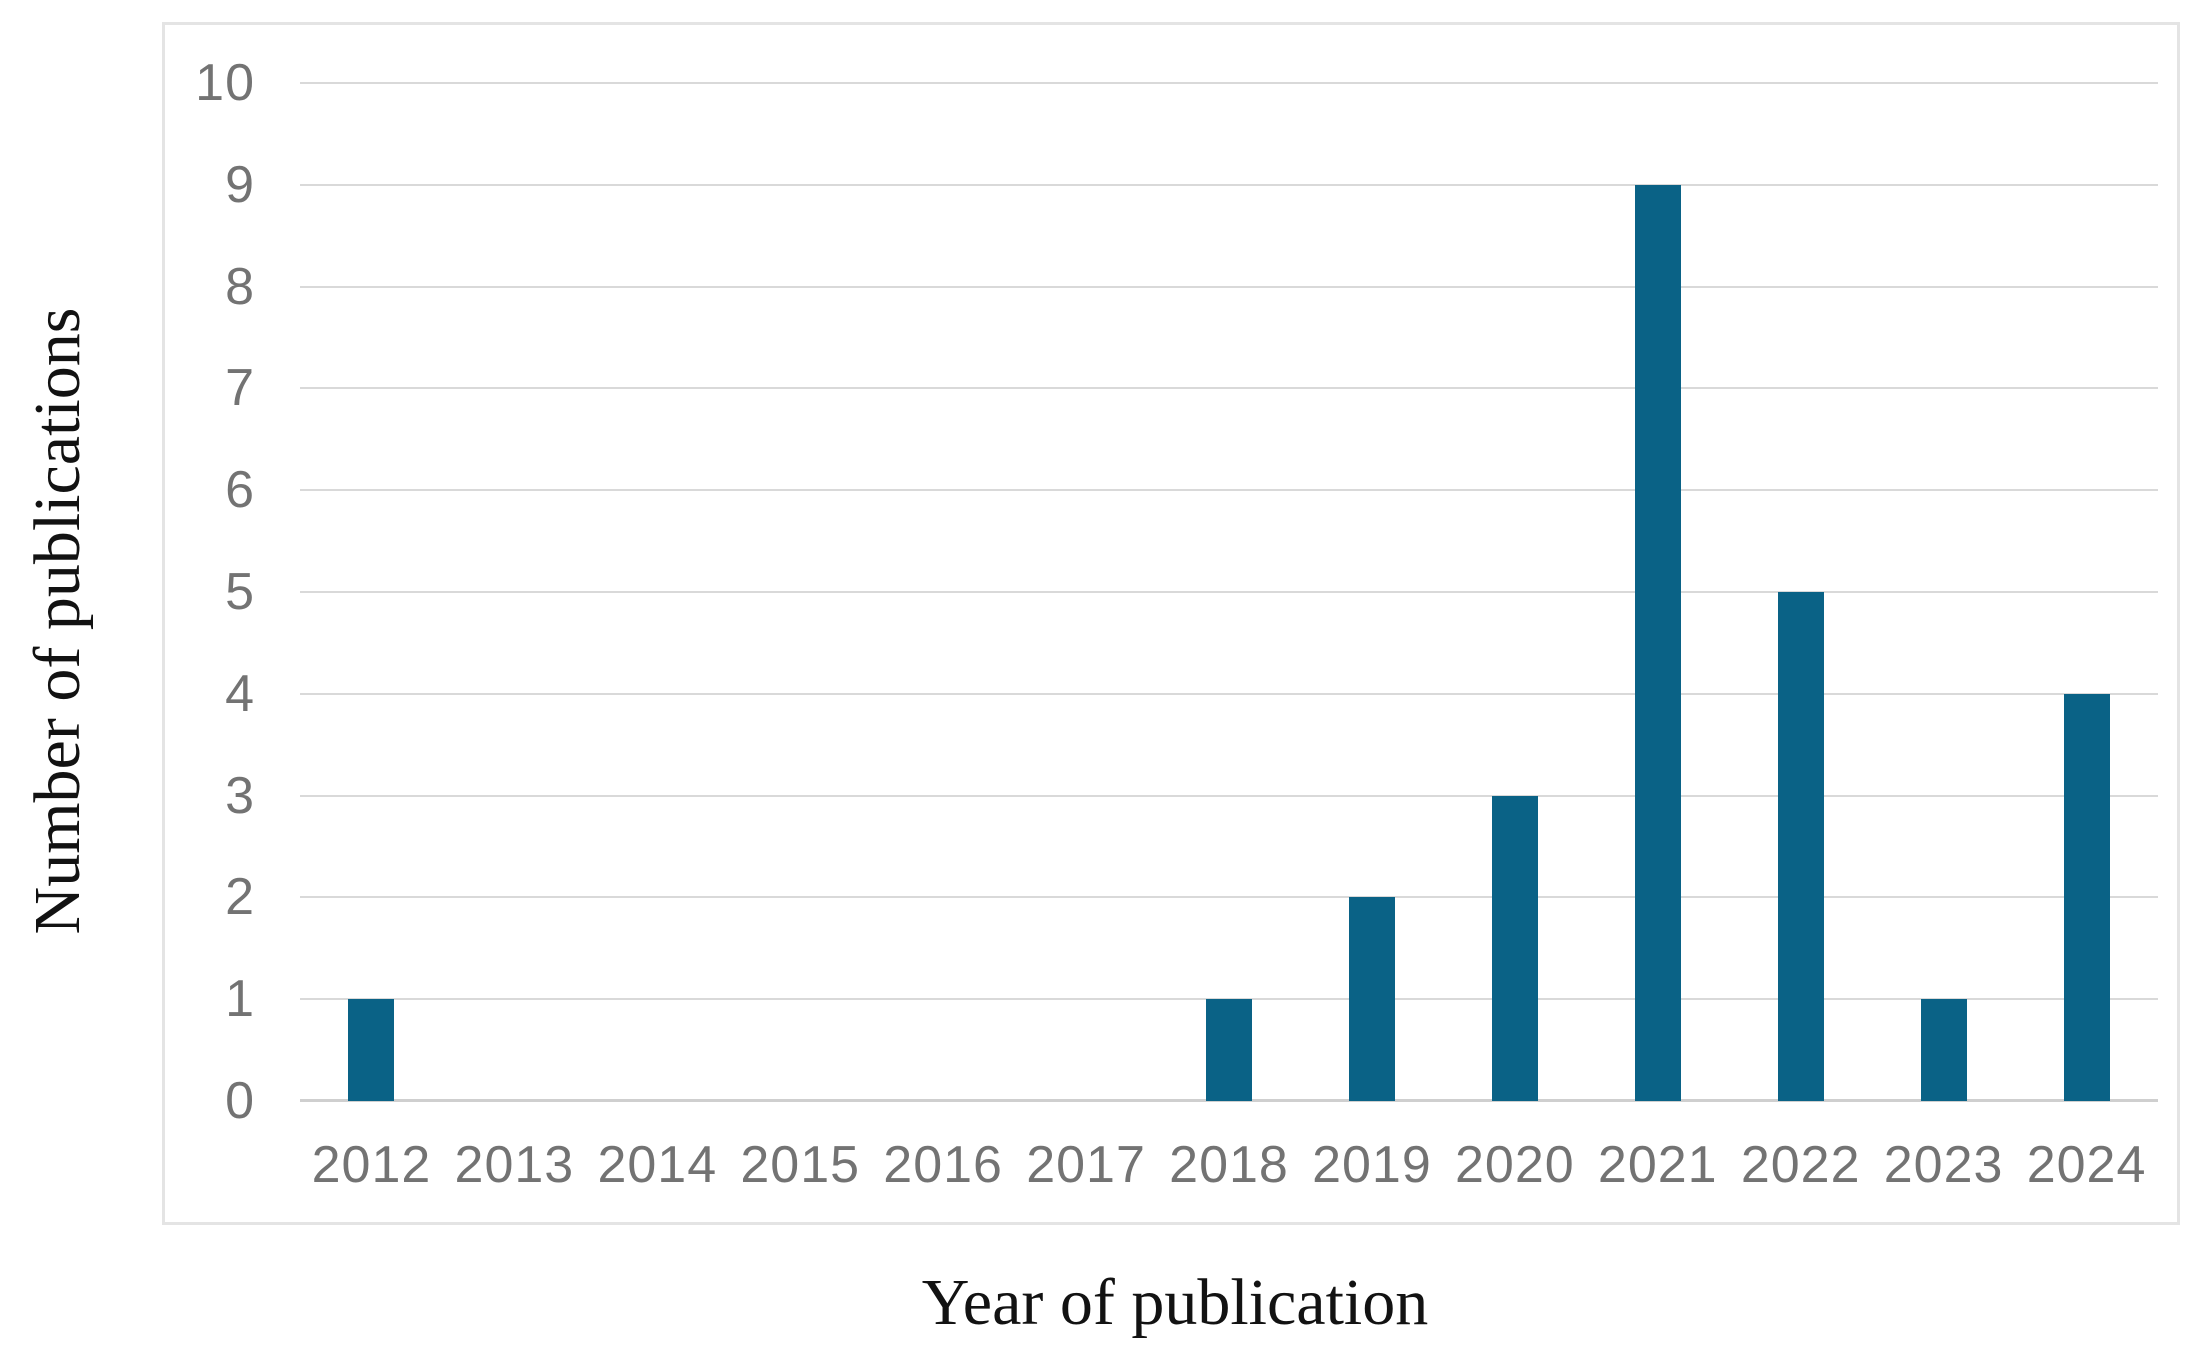 This screenshot has height=1366, width=2204. Describe the element at coordinates (1229, 693) in the screenshot. I see `gridline-y4` at that location.